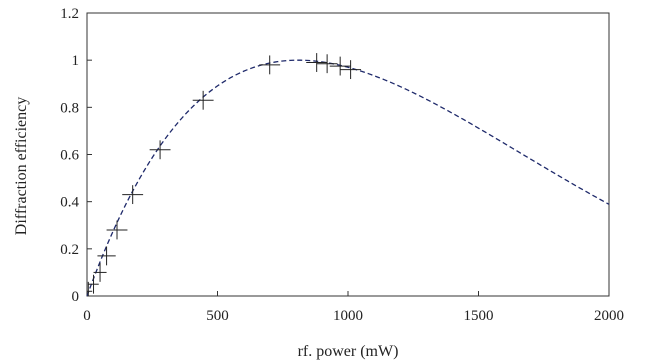 Image resolution: width=653 pixels, height=363 pixels. Describe the element at coordinates (69, 156) in the screenshot. I see `y-tick-label-3: 0.6` at that location.